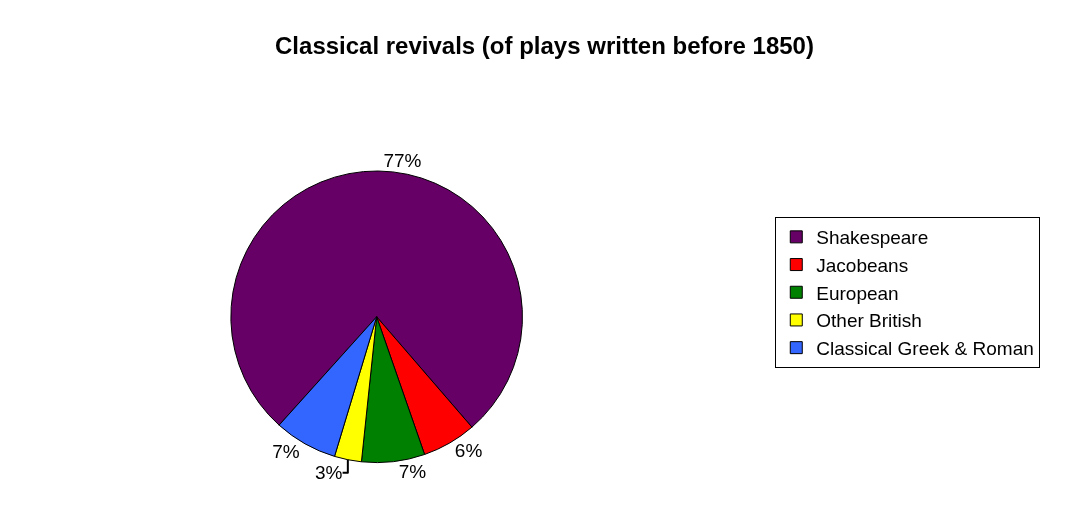  What do you see at coordinates (925, 349) in the screenshot?
I see `legend-label: Classical Greek & Roman` at bounding box center [925, 349].